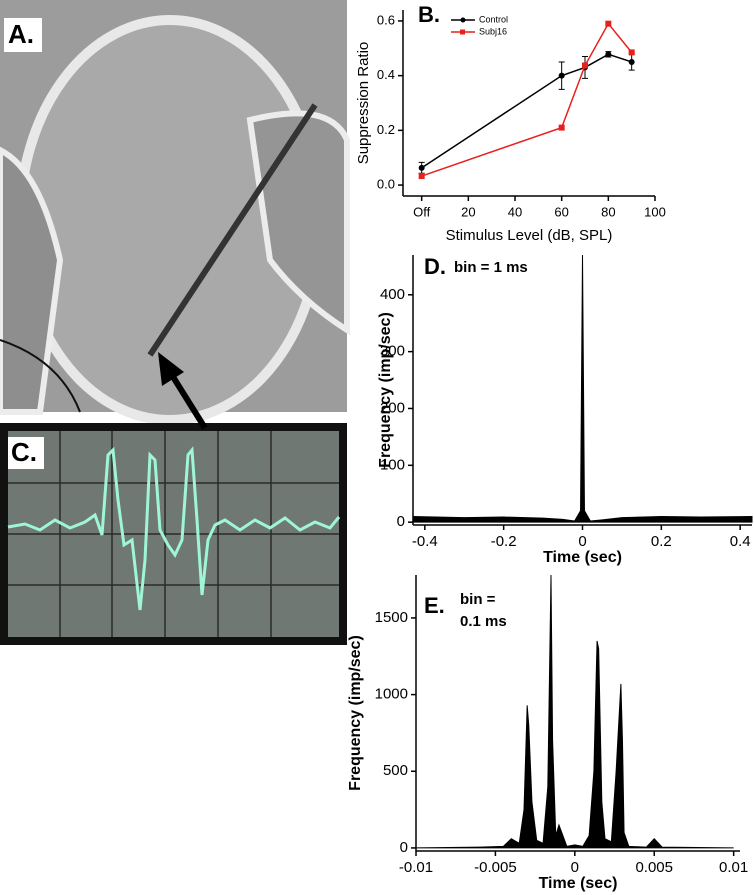  Describe the element at coordinates (434, 605) in the screenshot. I see `panel-label: E.` at that location.